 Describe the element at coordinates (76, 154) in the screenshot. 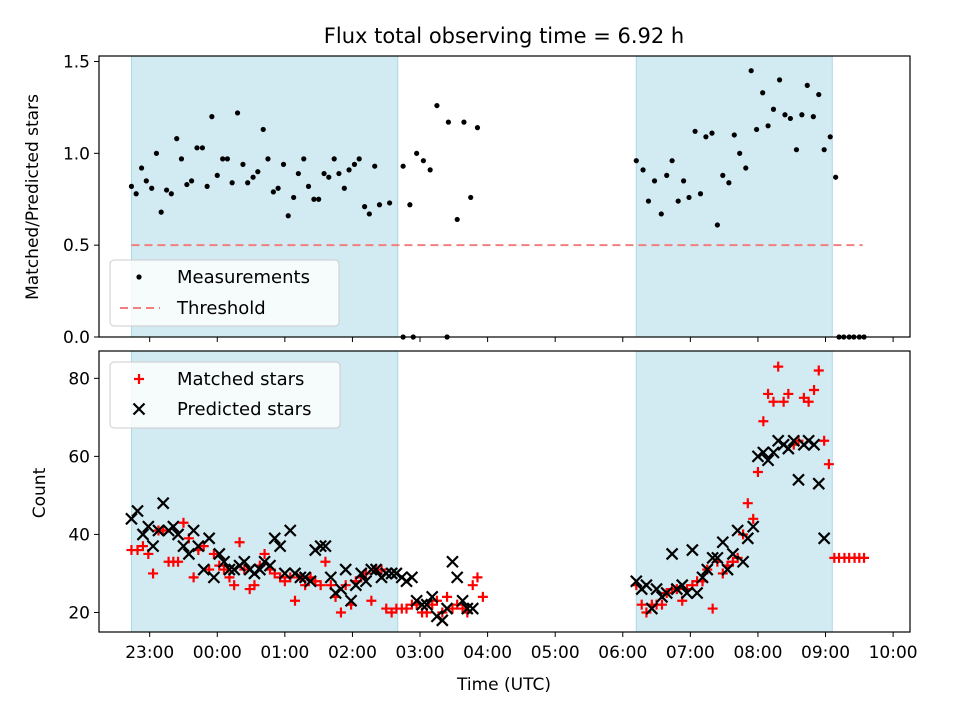

I see `y-tick-label: 1.0` at that location.